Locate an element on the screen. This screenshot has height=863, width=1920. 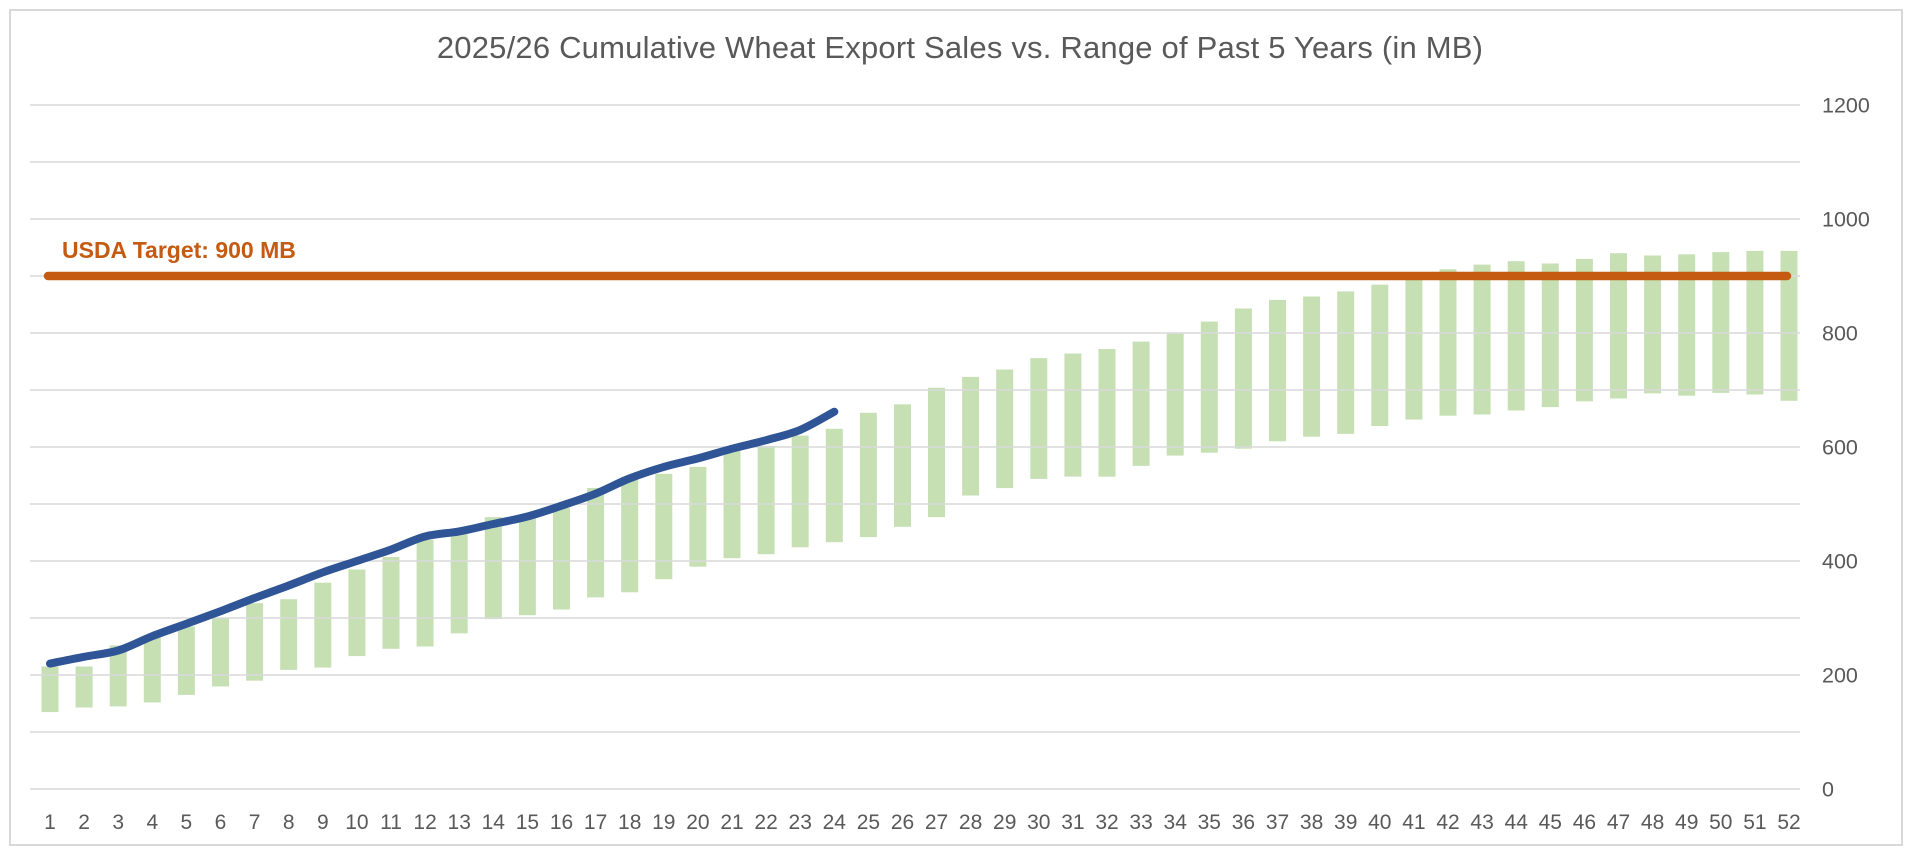
x-axis-label-46: 46 is located at coordinates (1584, 822).